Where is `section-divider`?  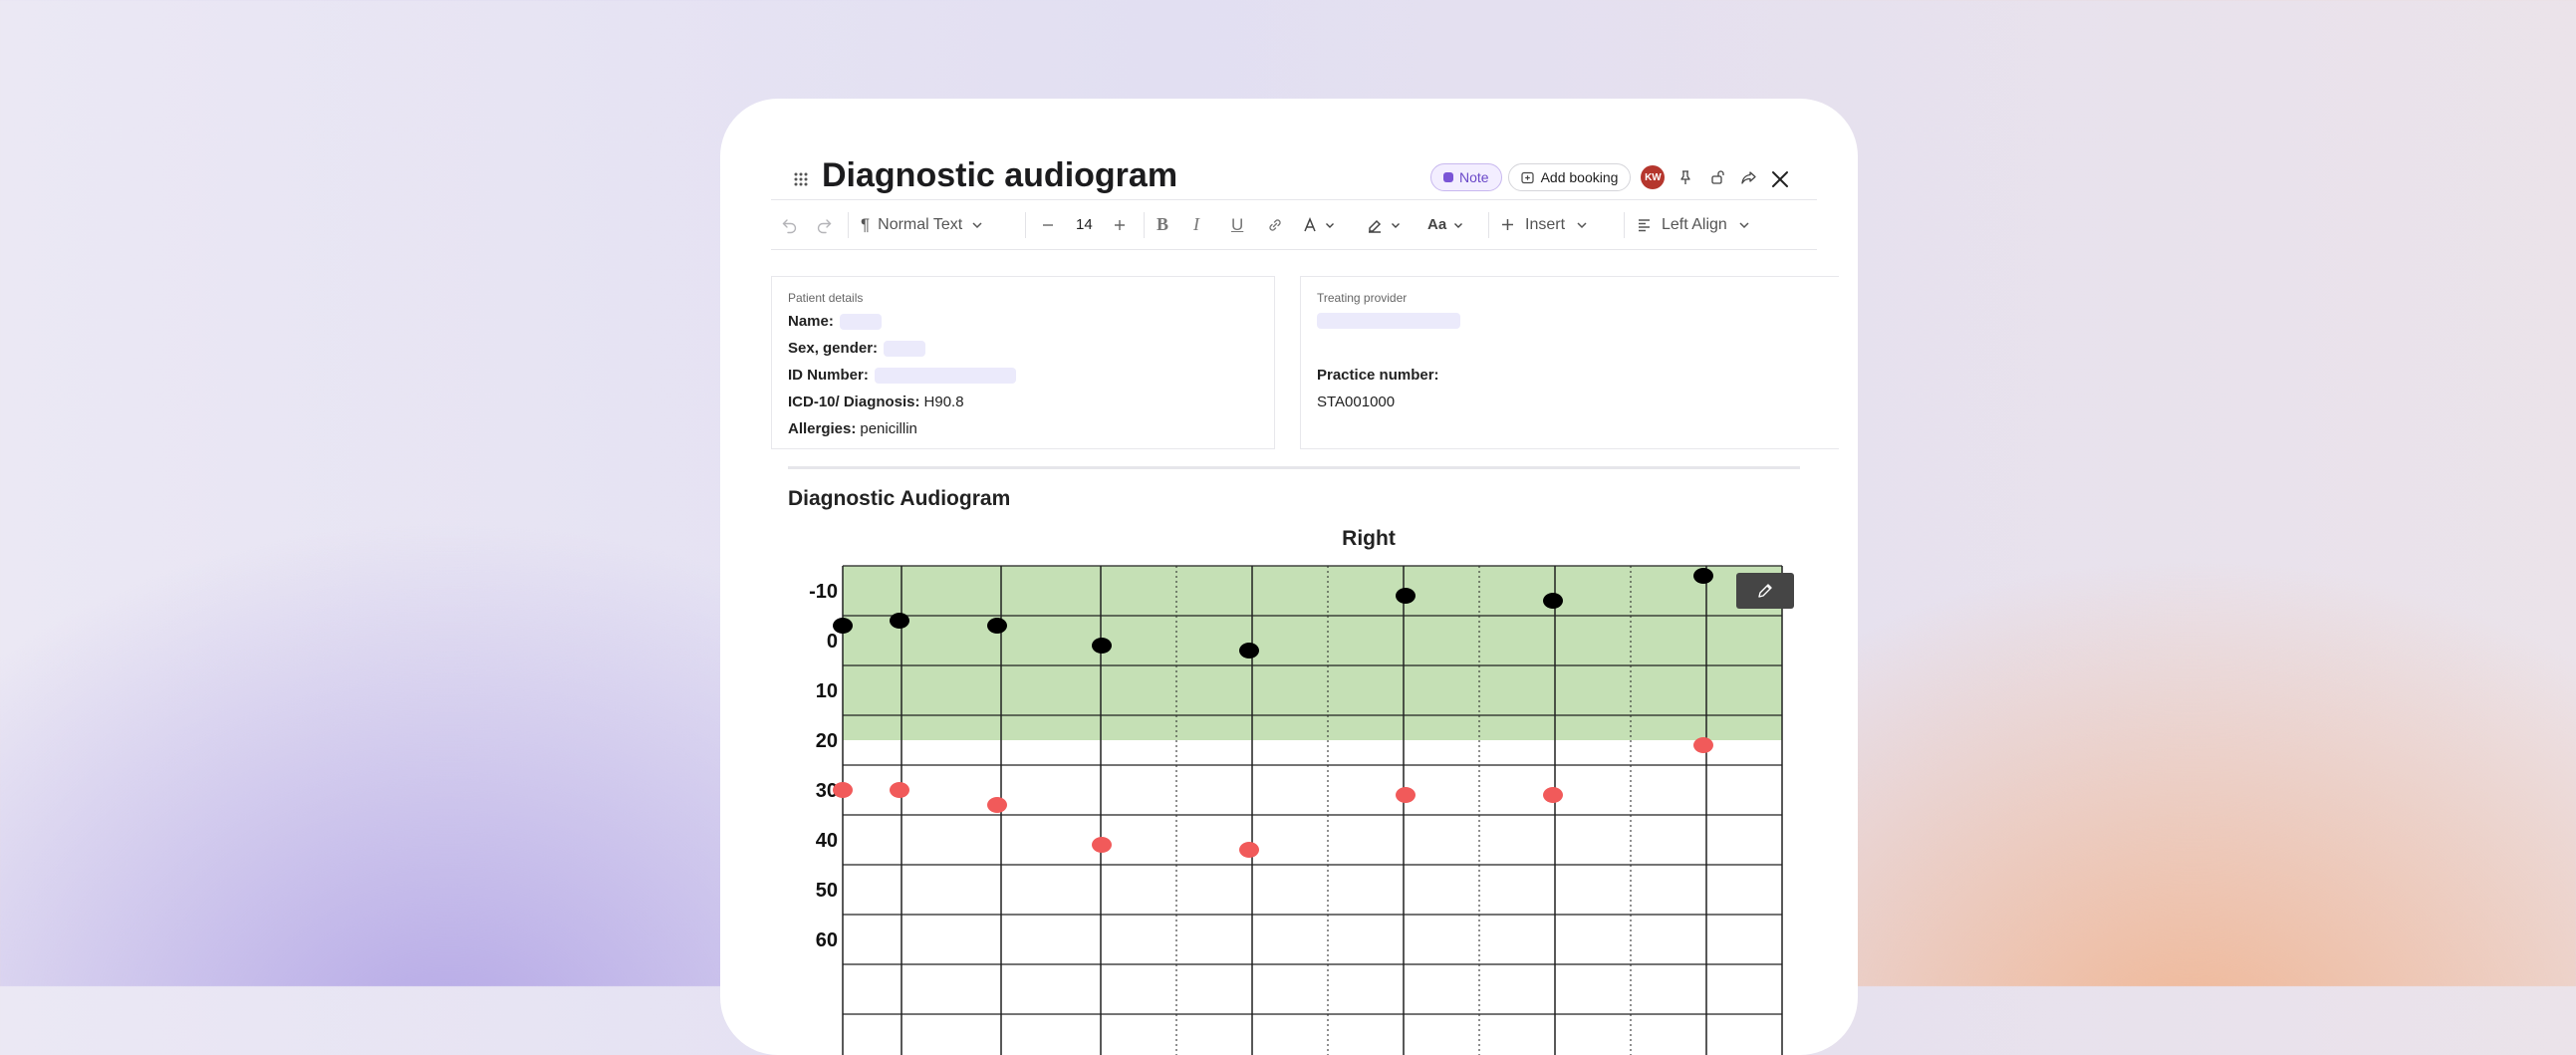 section-divider is located at coordinates (1294, 467).